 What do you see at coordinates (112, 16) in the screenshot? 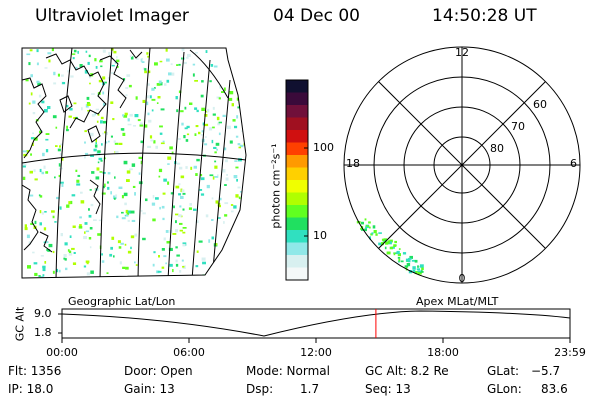
I see `instrument-title: Ultraviolet Imager` at bounding box center [112, 16].